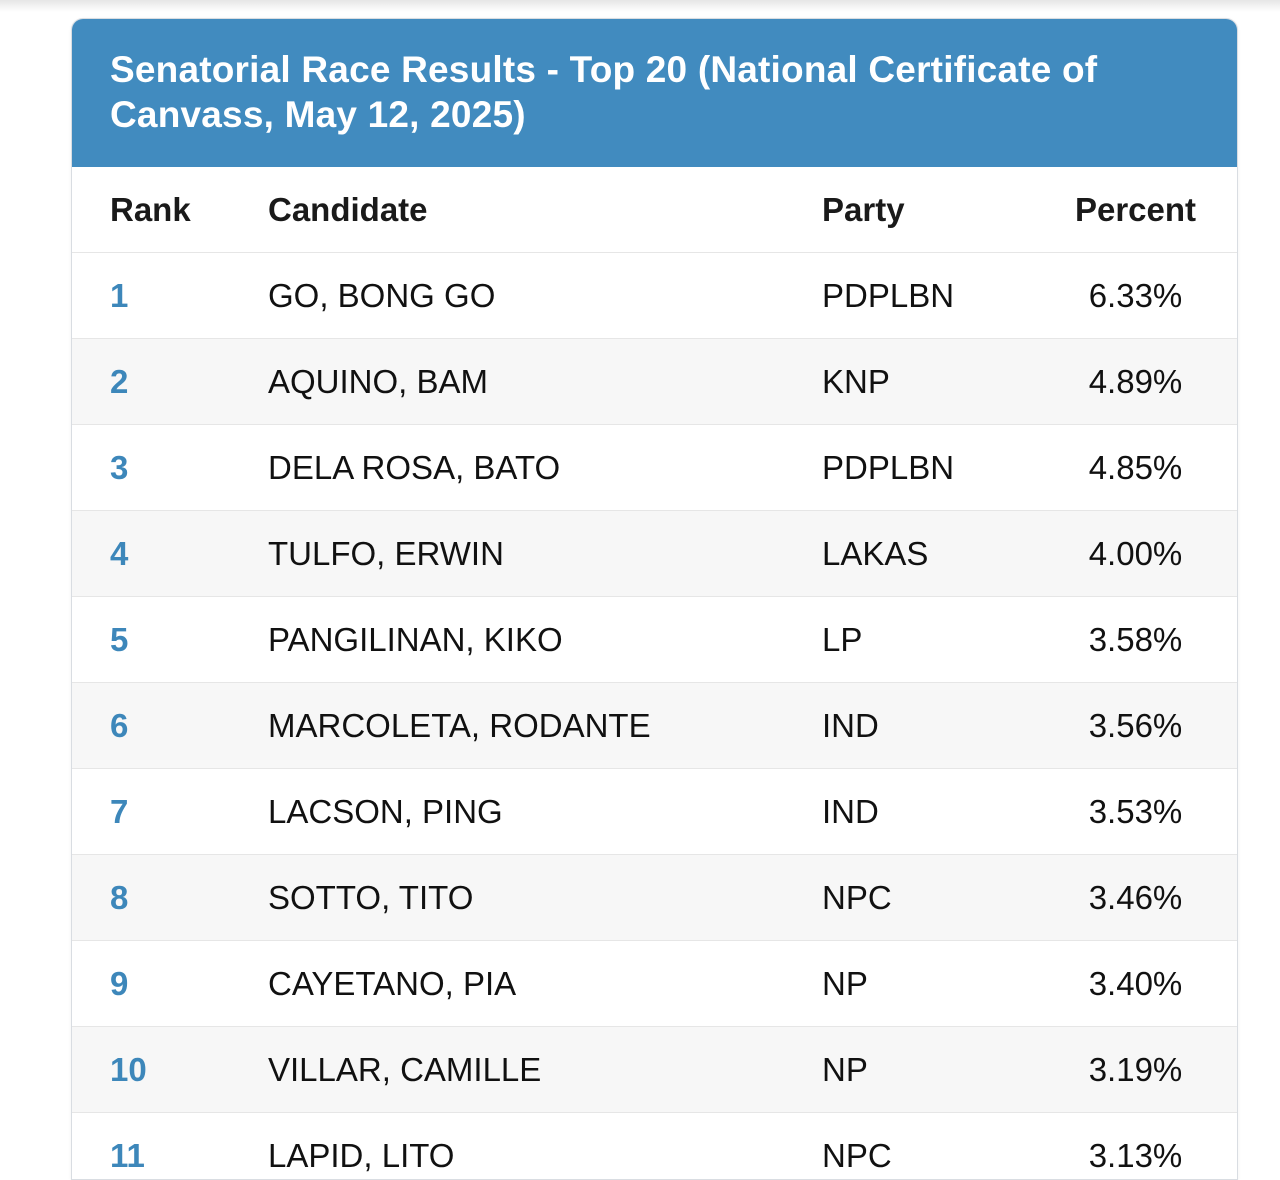 This screenshot has height=1180, width=1280. I want to click on percent-cell: 4.00%, so click(1135, 554).